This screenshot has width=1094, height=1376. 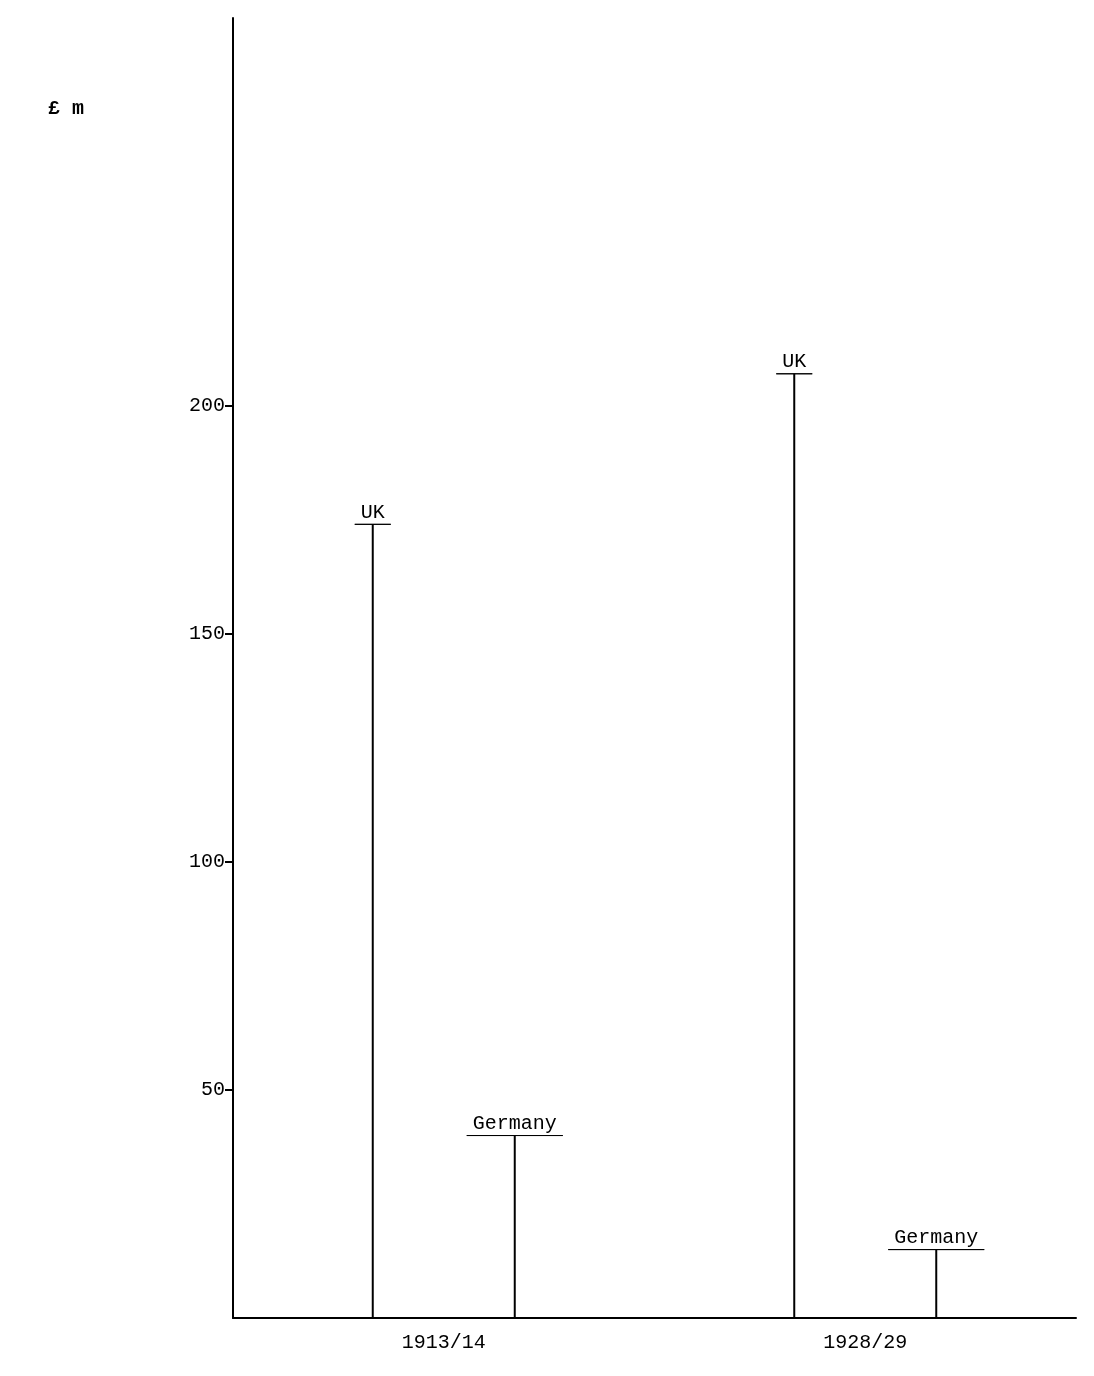 I want to click on text: Germany, so click(x=936, y=1238).